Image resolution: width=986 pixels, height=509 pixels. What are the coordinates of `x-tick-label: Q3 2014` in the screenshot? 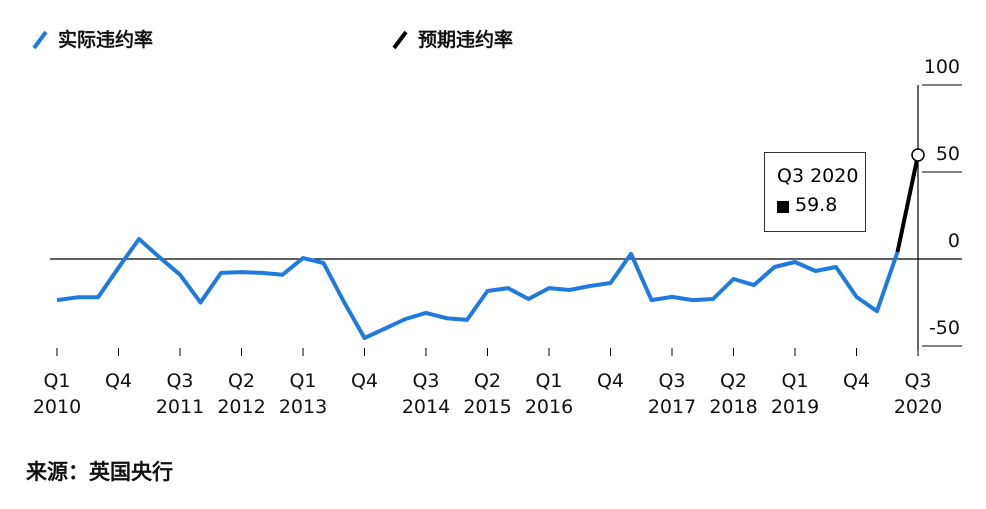 It's located at (426, 394).